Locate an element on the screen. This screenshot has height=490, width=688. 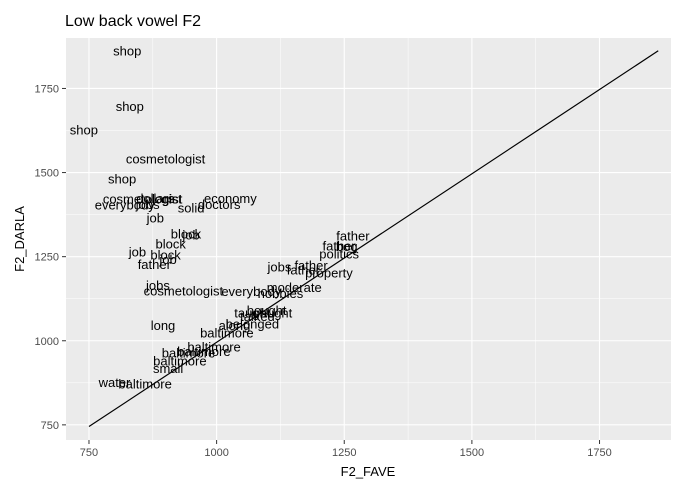
point-label: water is located at coordinates (114, 382).